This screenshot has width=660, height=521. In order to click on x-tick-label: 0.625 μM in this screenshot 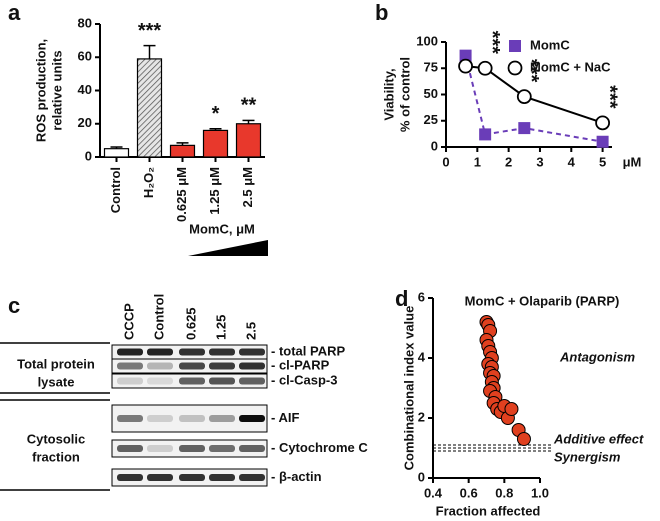, I will do `click(181, 194)`.